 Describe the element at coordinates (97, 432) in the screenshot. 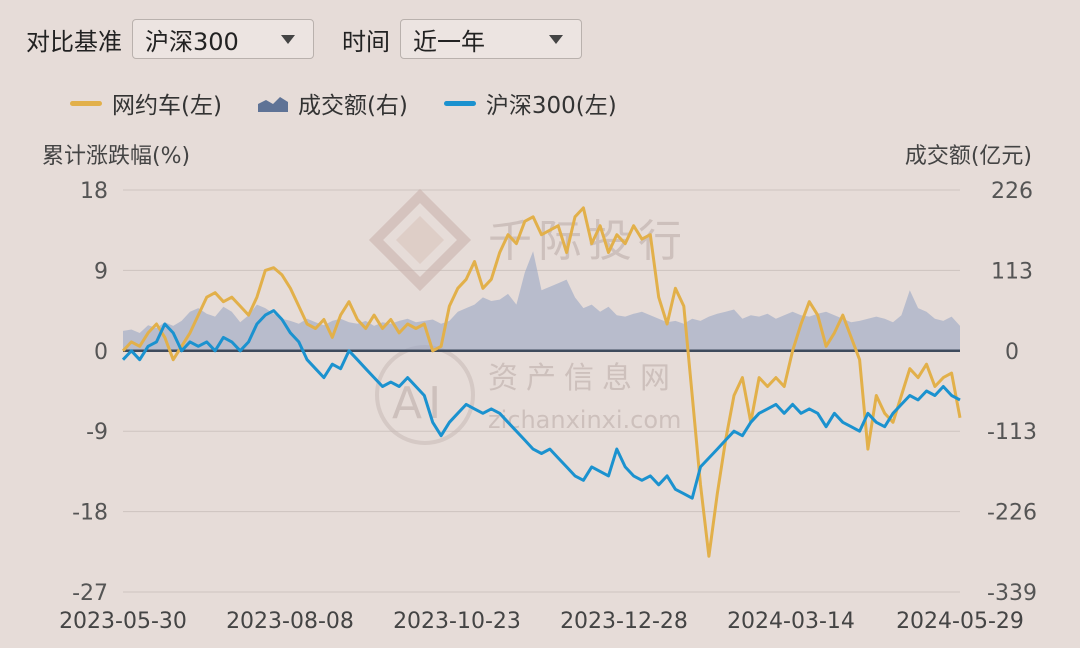

I see `left-tick-label: -9` at that location.